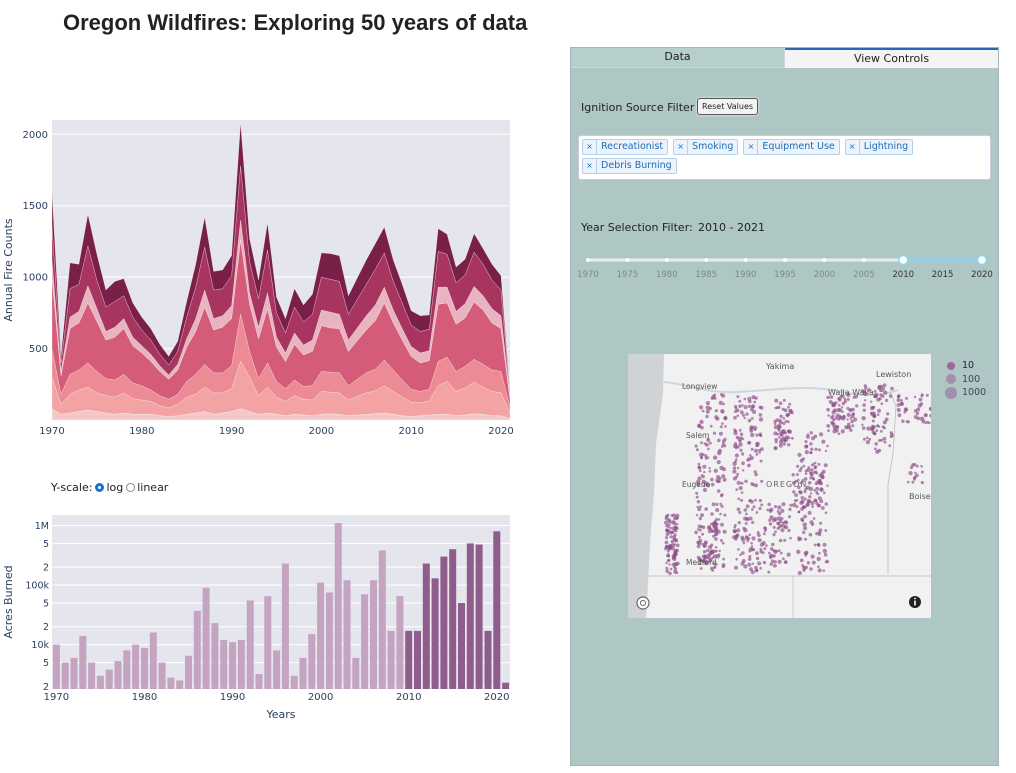  What do you see at coordinates (147, 487) in the screenshot?
I see `y-scale-linear-option: linear` at bounding box center [147, 487].